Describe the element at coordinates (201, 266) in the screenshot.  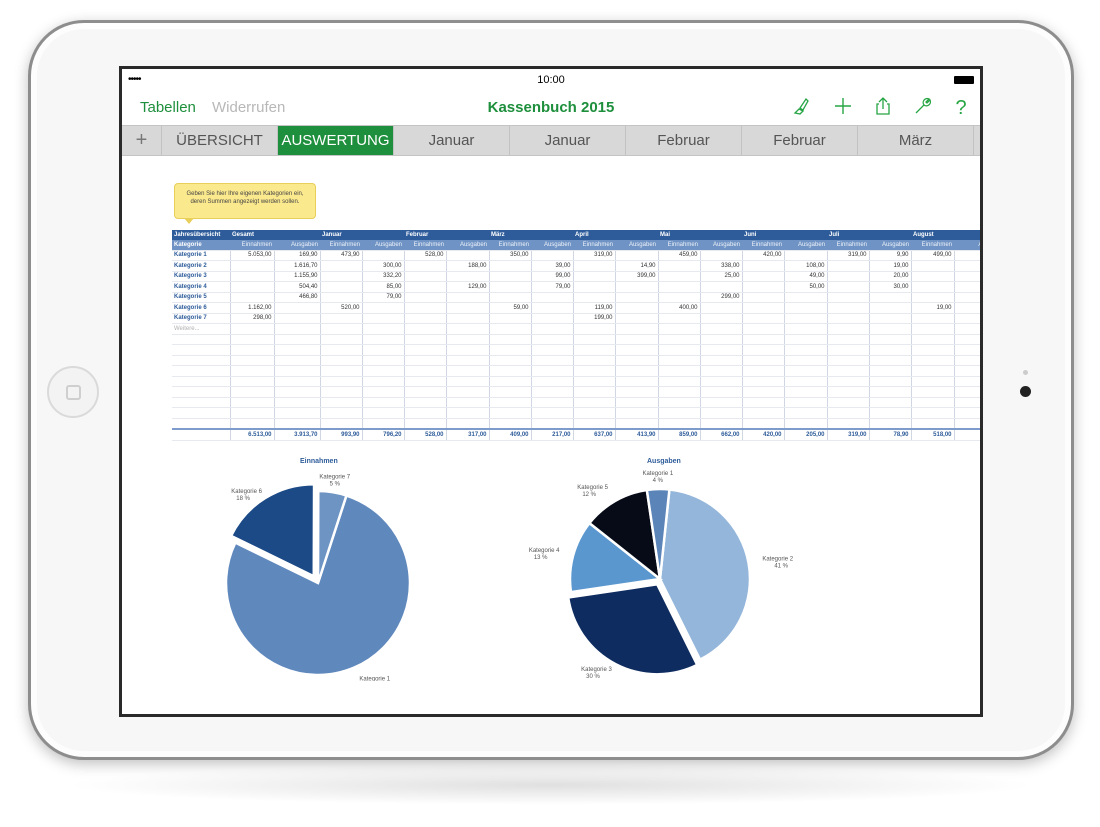
I see `category-cell: Kategorie 2` at that location.